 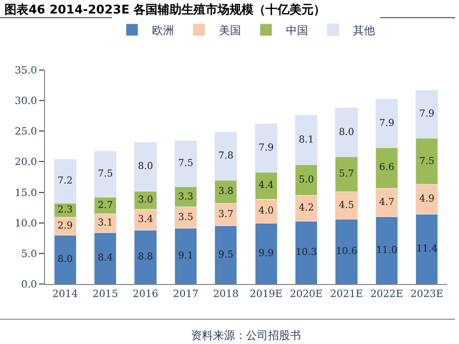 What do you see at coordinates (25, 162) in the screenshot?
I see `y-tick-label: 20.0` at bounding box center [25, 162].